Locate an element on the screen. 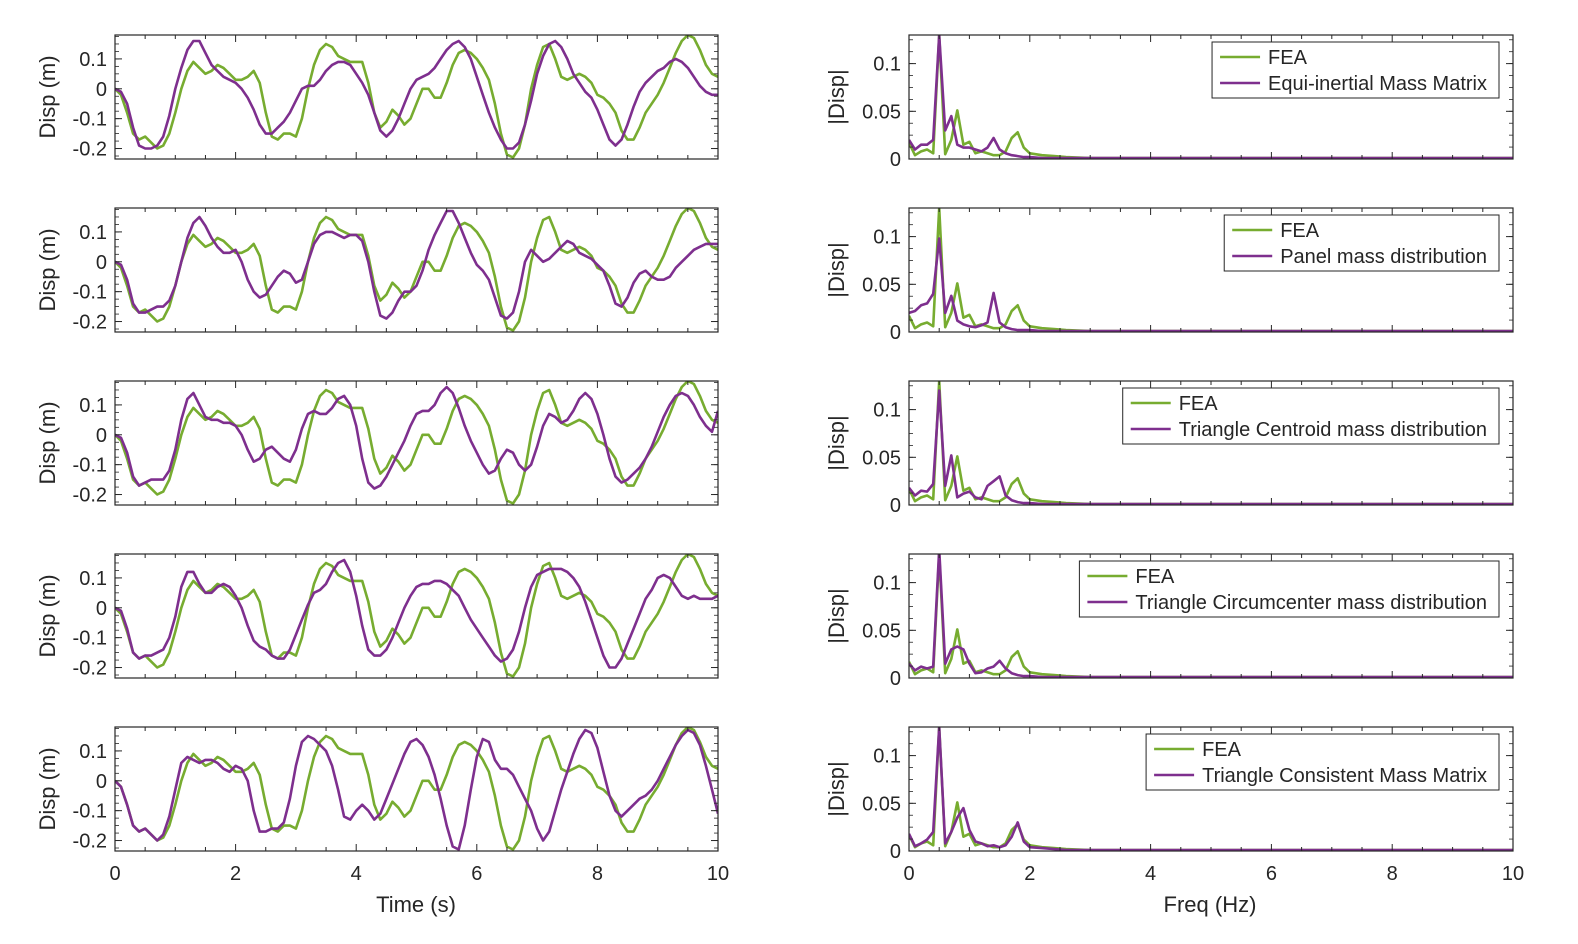 This screenshot has height=944, width=1578. time-panel-3: 0.1 0 -0.1 -0.2 Disp (m) is located at coordinates (377, 616).